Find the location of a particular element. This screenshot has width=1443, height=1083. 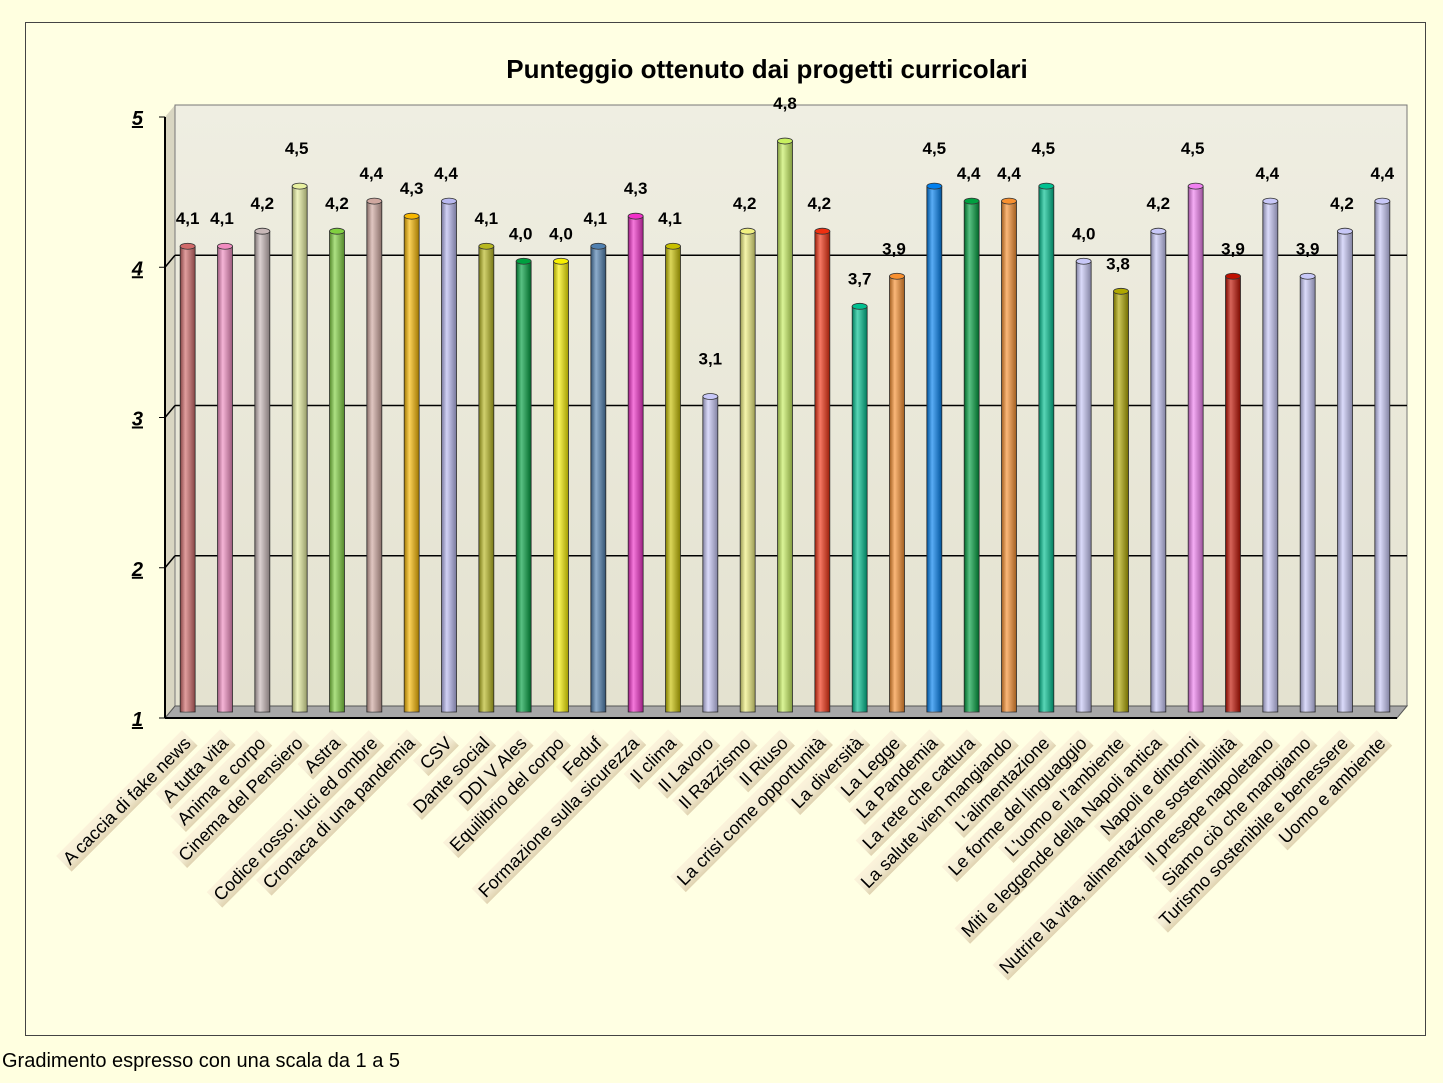

data-label: 4,8 is located at coordinates (785, 103).